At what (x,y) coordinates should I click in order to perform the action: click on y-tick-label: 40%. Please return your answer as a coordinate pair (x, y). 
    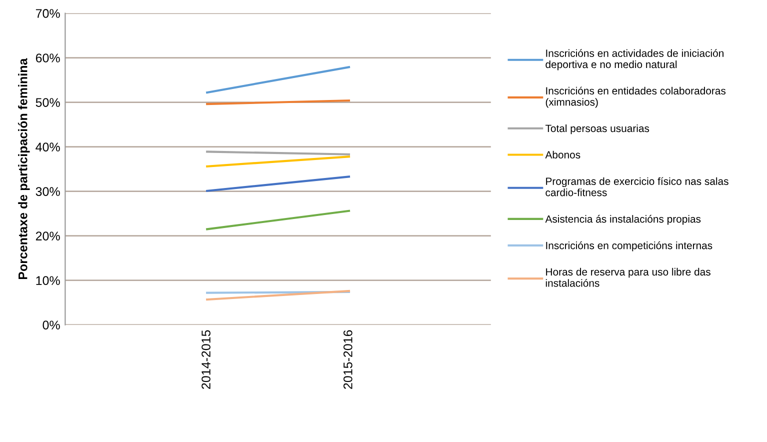
    Looking at the image, I should click on (48, 147).